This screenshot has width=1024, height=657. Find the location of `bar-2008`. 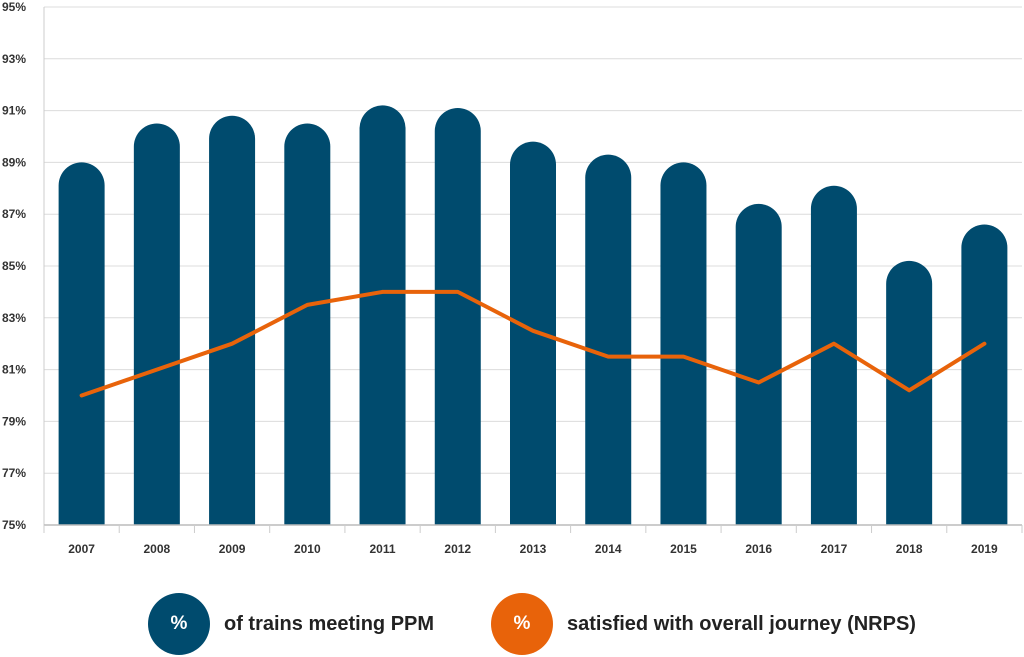

bar-2008 is located at coordinates (156, 324).